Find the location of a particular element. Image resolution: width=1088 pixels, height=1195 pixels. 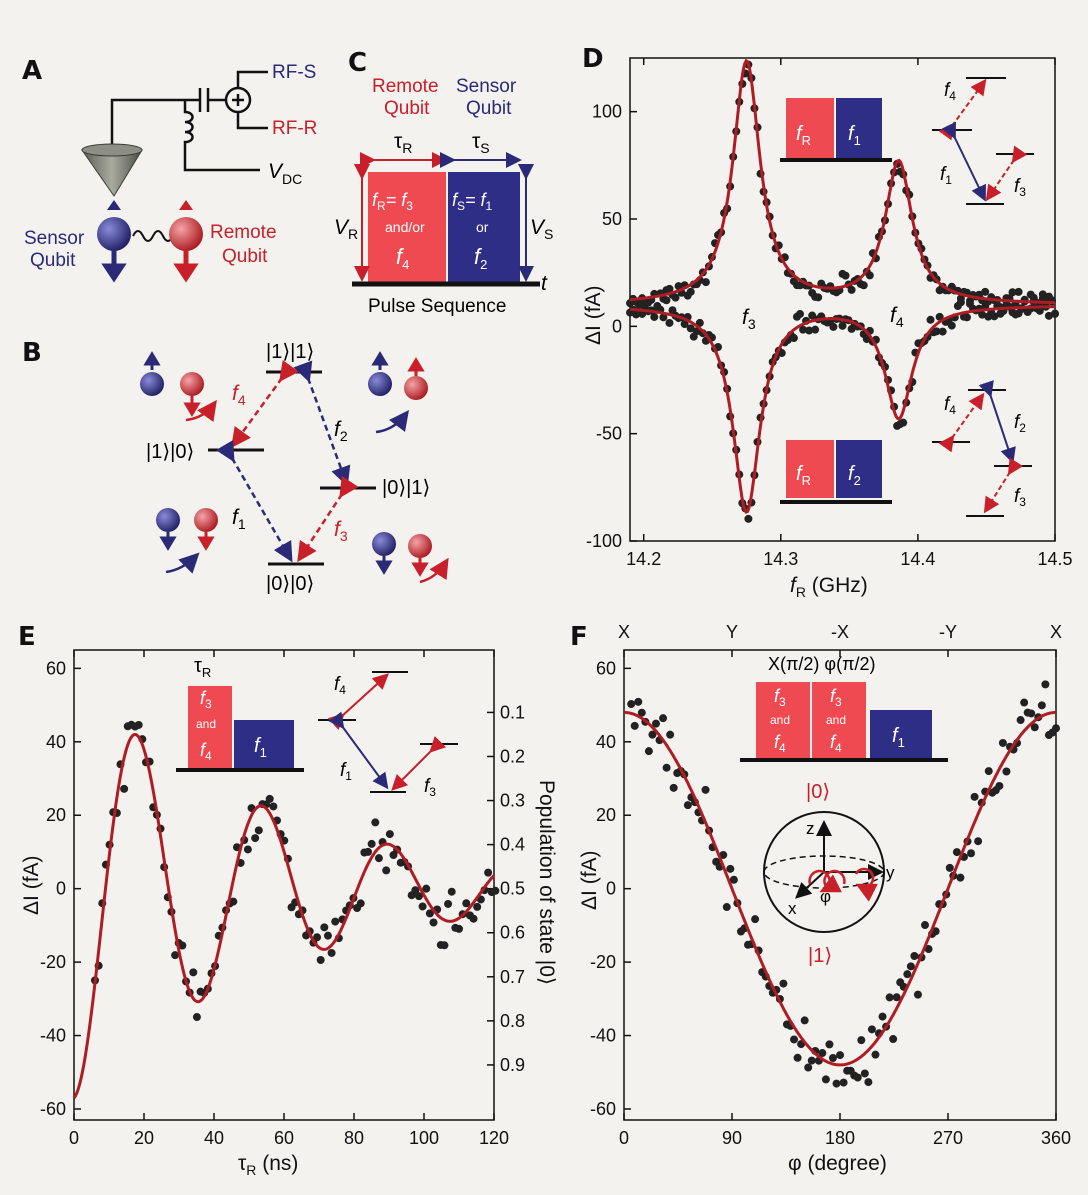

d-ylabel: ΔI (fA) is located at coordinates (593, 315).